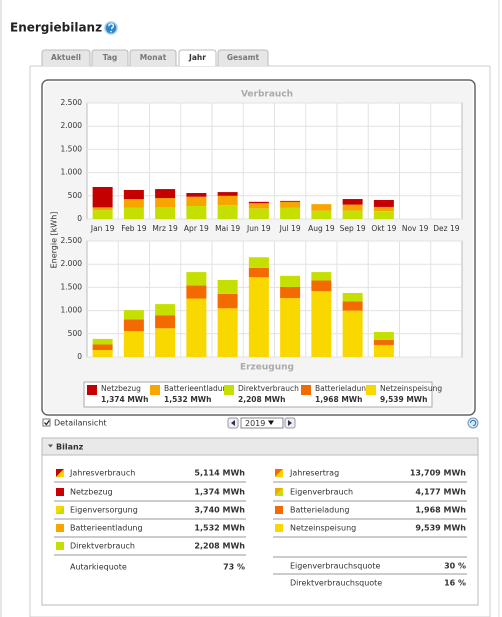  What do you see at coordinates (321, 492) in the screenshot?
I see `row-label: Eigenverbrauch` at bounding box center [321, 492].